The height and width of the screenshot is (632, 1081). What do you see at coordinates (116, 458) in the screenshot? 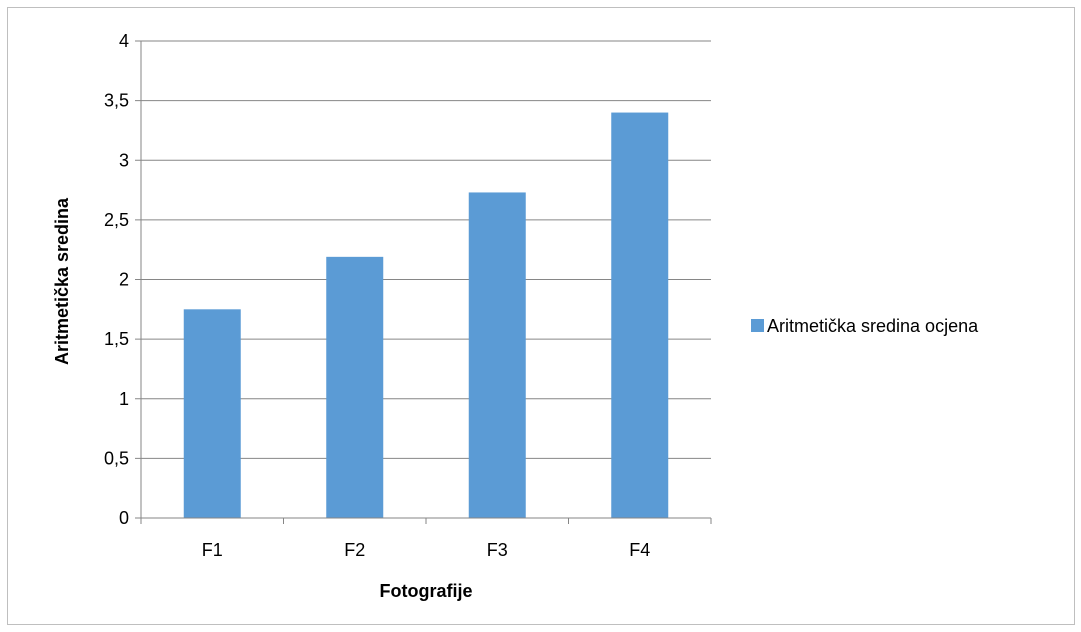
I see `y-tick-label: 0,5` at bounding box center [116, 458].